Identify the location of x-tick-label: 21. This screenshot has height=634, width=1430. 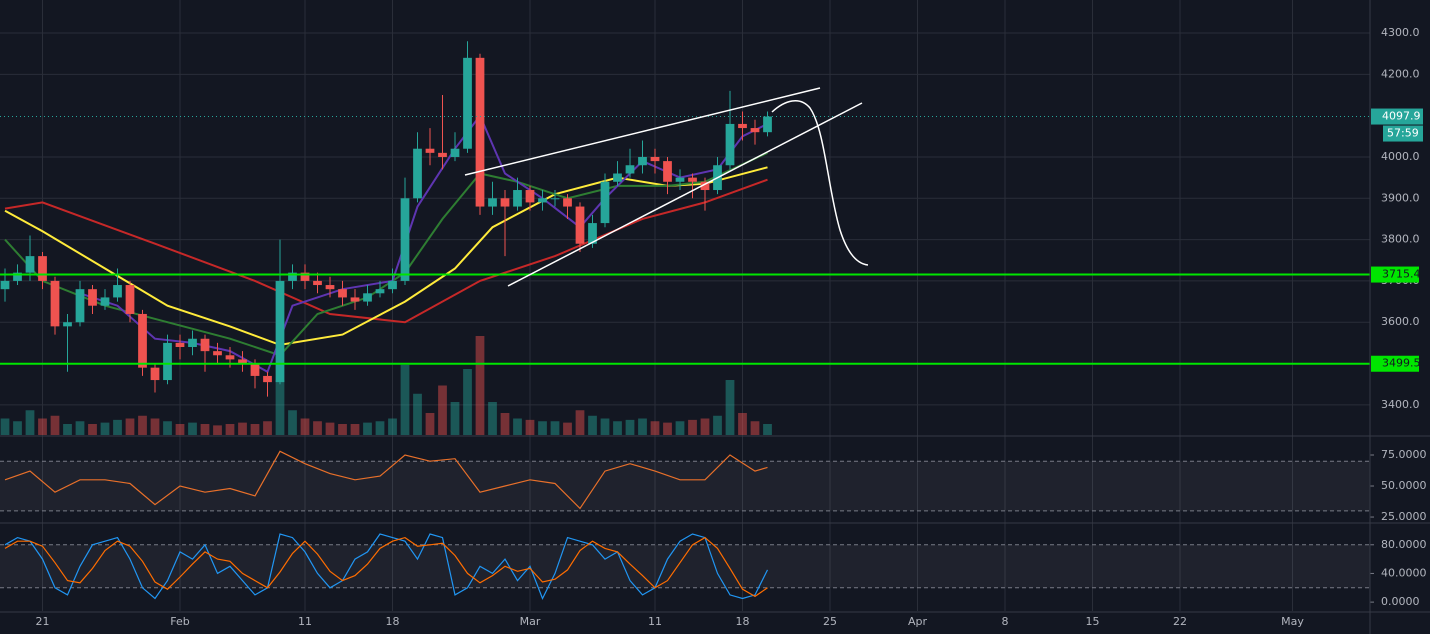
(43, 621).